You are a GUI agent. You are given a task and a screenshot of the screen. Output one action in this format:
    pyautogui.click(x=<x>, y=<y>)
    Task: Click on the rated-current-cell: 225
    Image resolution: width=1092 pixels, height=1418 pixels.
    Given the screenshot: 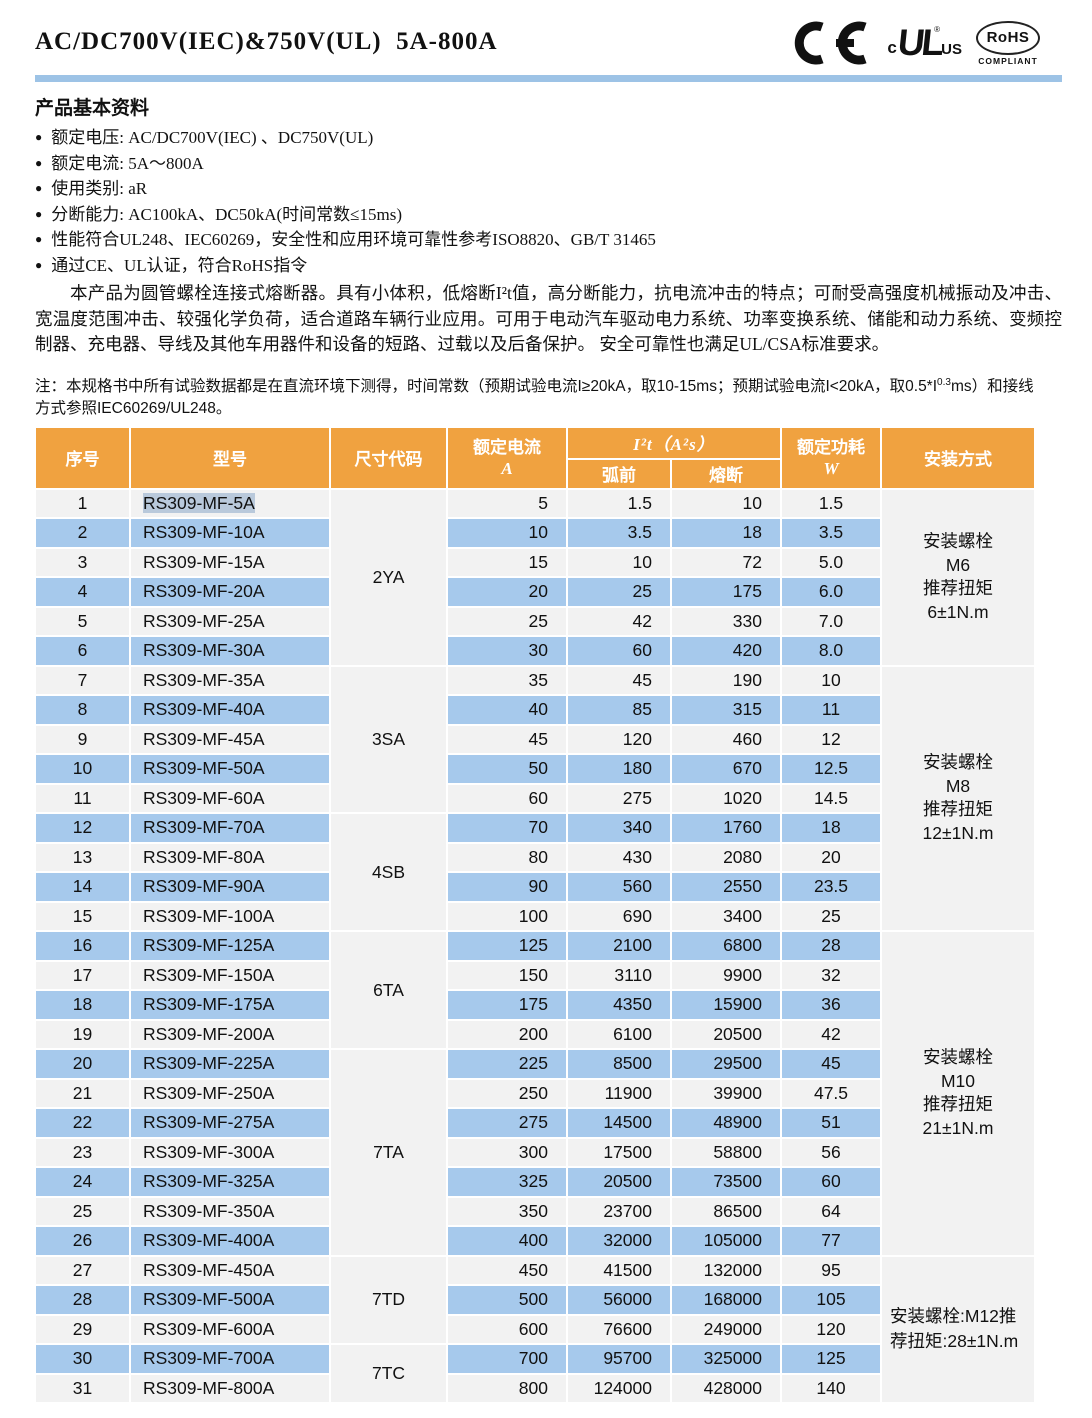 What is the action you would take?
    pyautogui.click(x=507, y=1064)
    